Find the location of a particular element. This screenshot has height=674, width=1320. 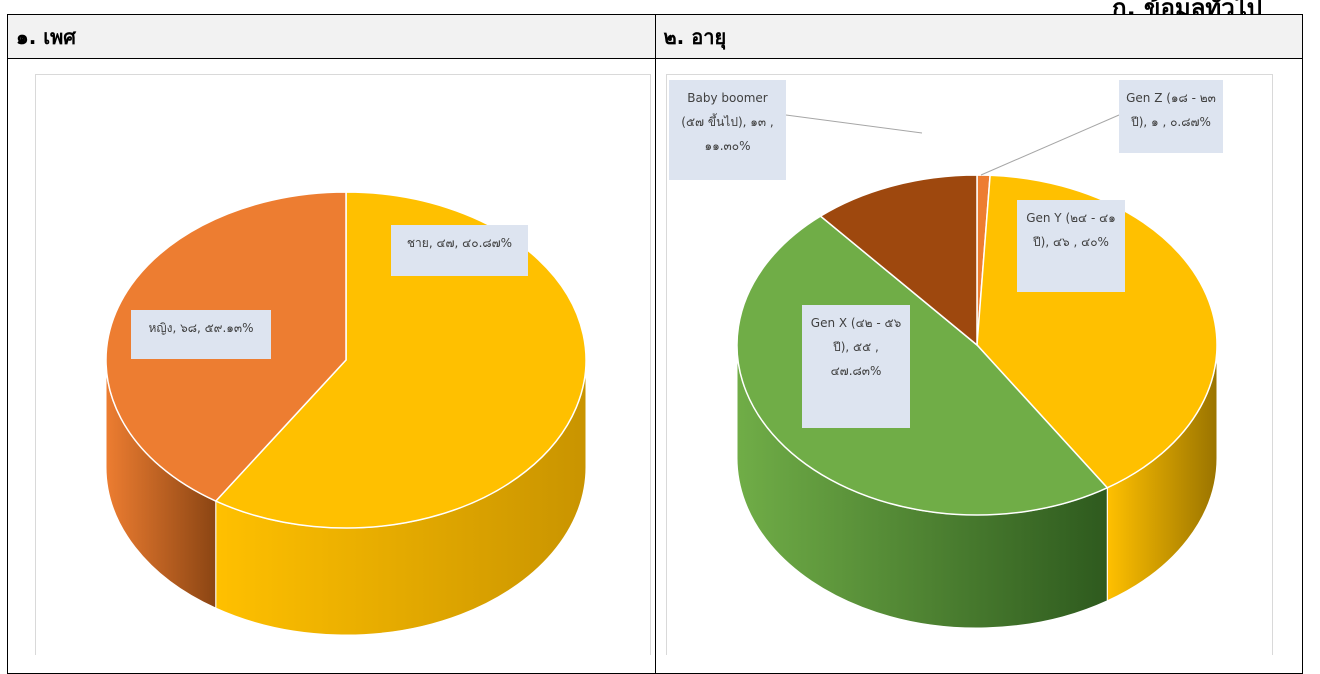

age-label-geny-text-1: ปี), ๔๖ , ๔๐% is located at coordinates (1070, 242).